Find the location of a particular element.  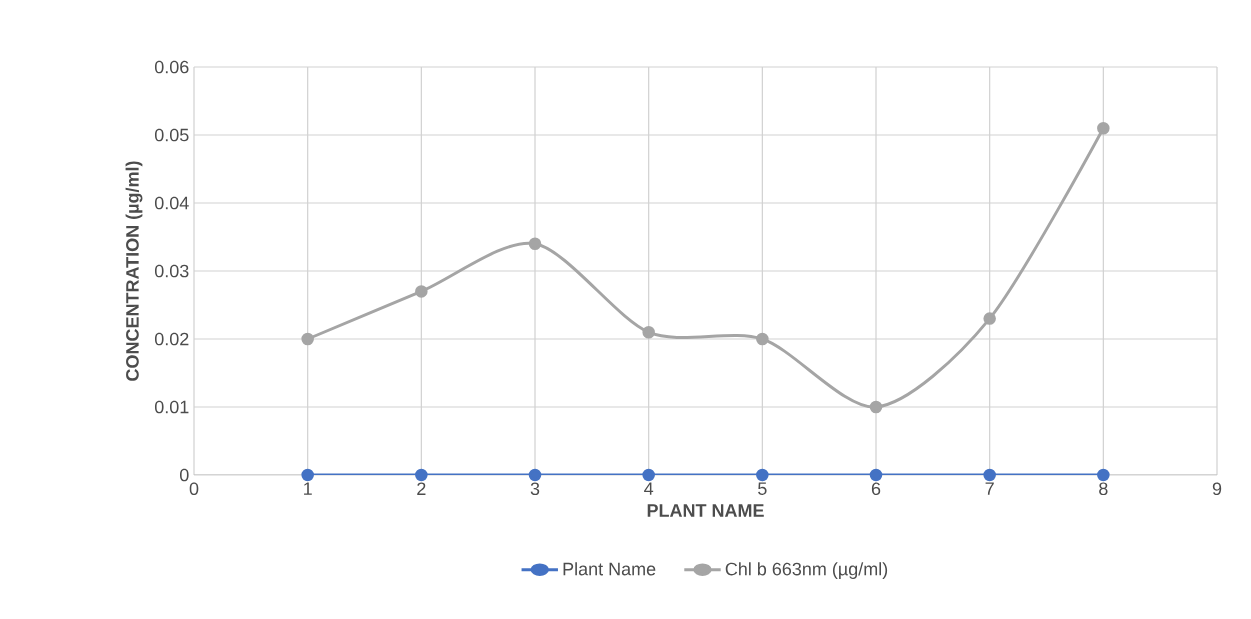

x-axis-title: PLANT NAME is located at coordinates (705, 510).